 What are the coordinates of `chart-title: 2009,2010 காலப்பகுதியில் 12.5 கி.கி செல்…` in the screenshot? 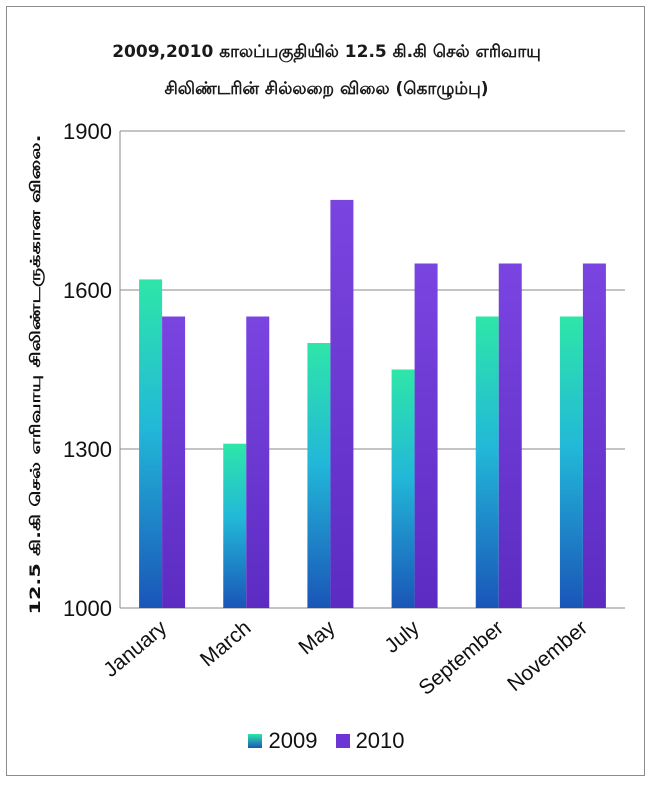 It's located at (326, 71).